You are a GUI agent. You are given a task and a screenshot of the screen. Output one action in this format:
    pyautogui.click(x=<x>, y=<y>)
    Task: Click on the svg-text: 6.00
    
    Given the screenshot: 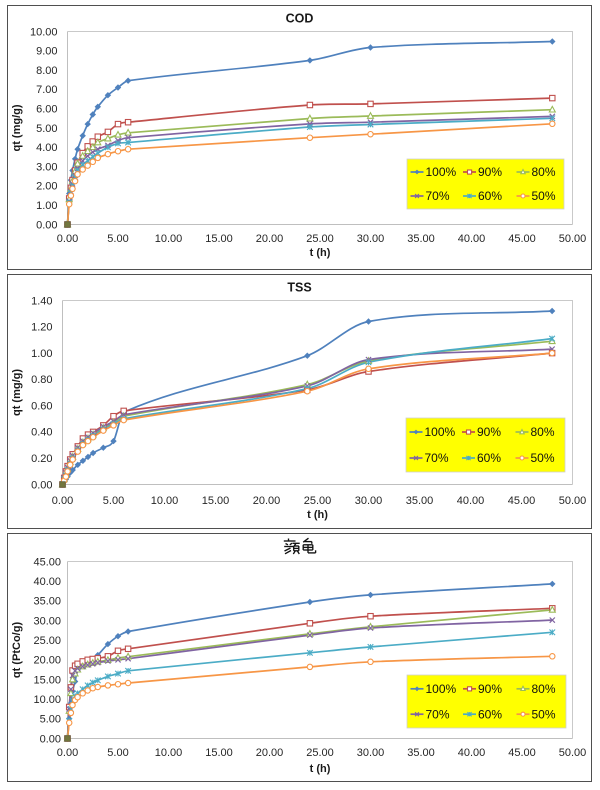 What is the action you would take?
    pyautogui.click(x=46, y=110)
    